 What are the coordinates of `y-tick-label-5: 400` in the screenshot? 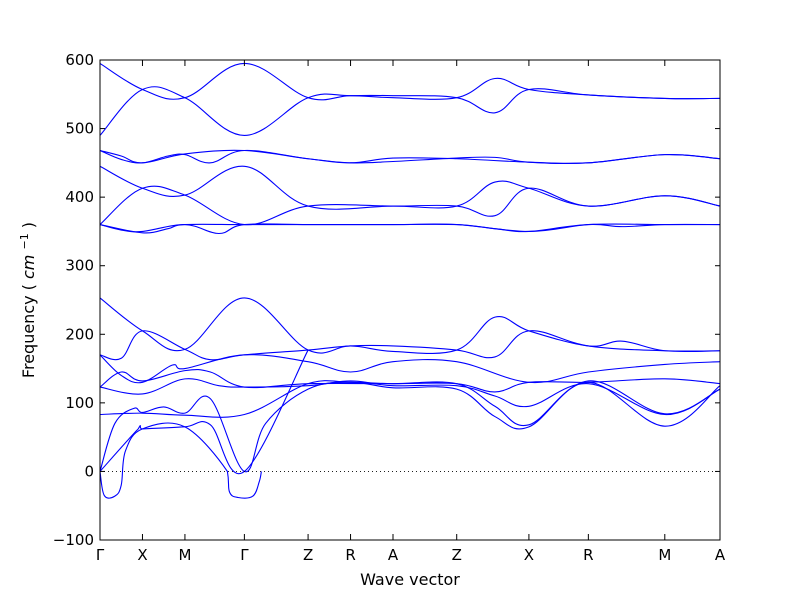 It's located at (79, 197).